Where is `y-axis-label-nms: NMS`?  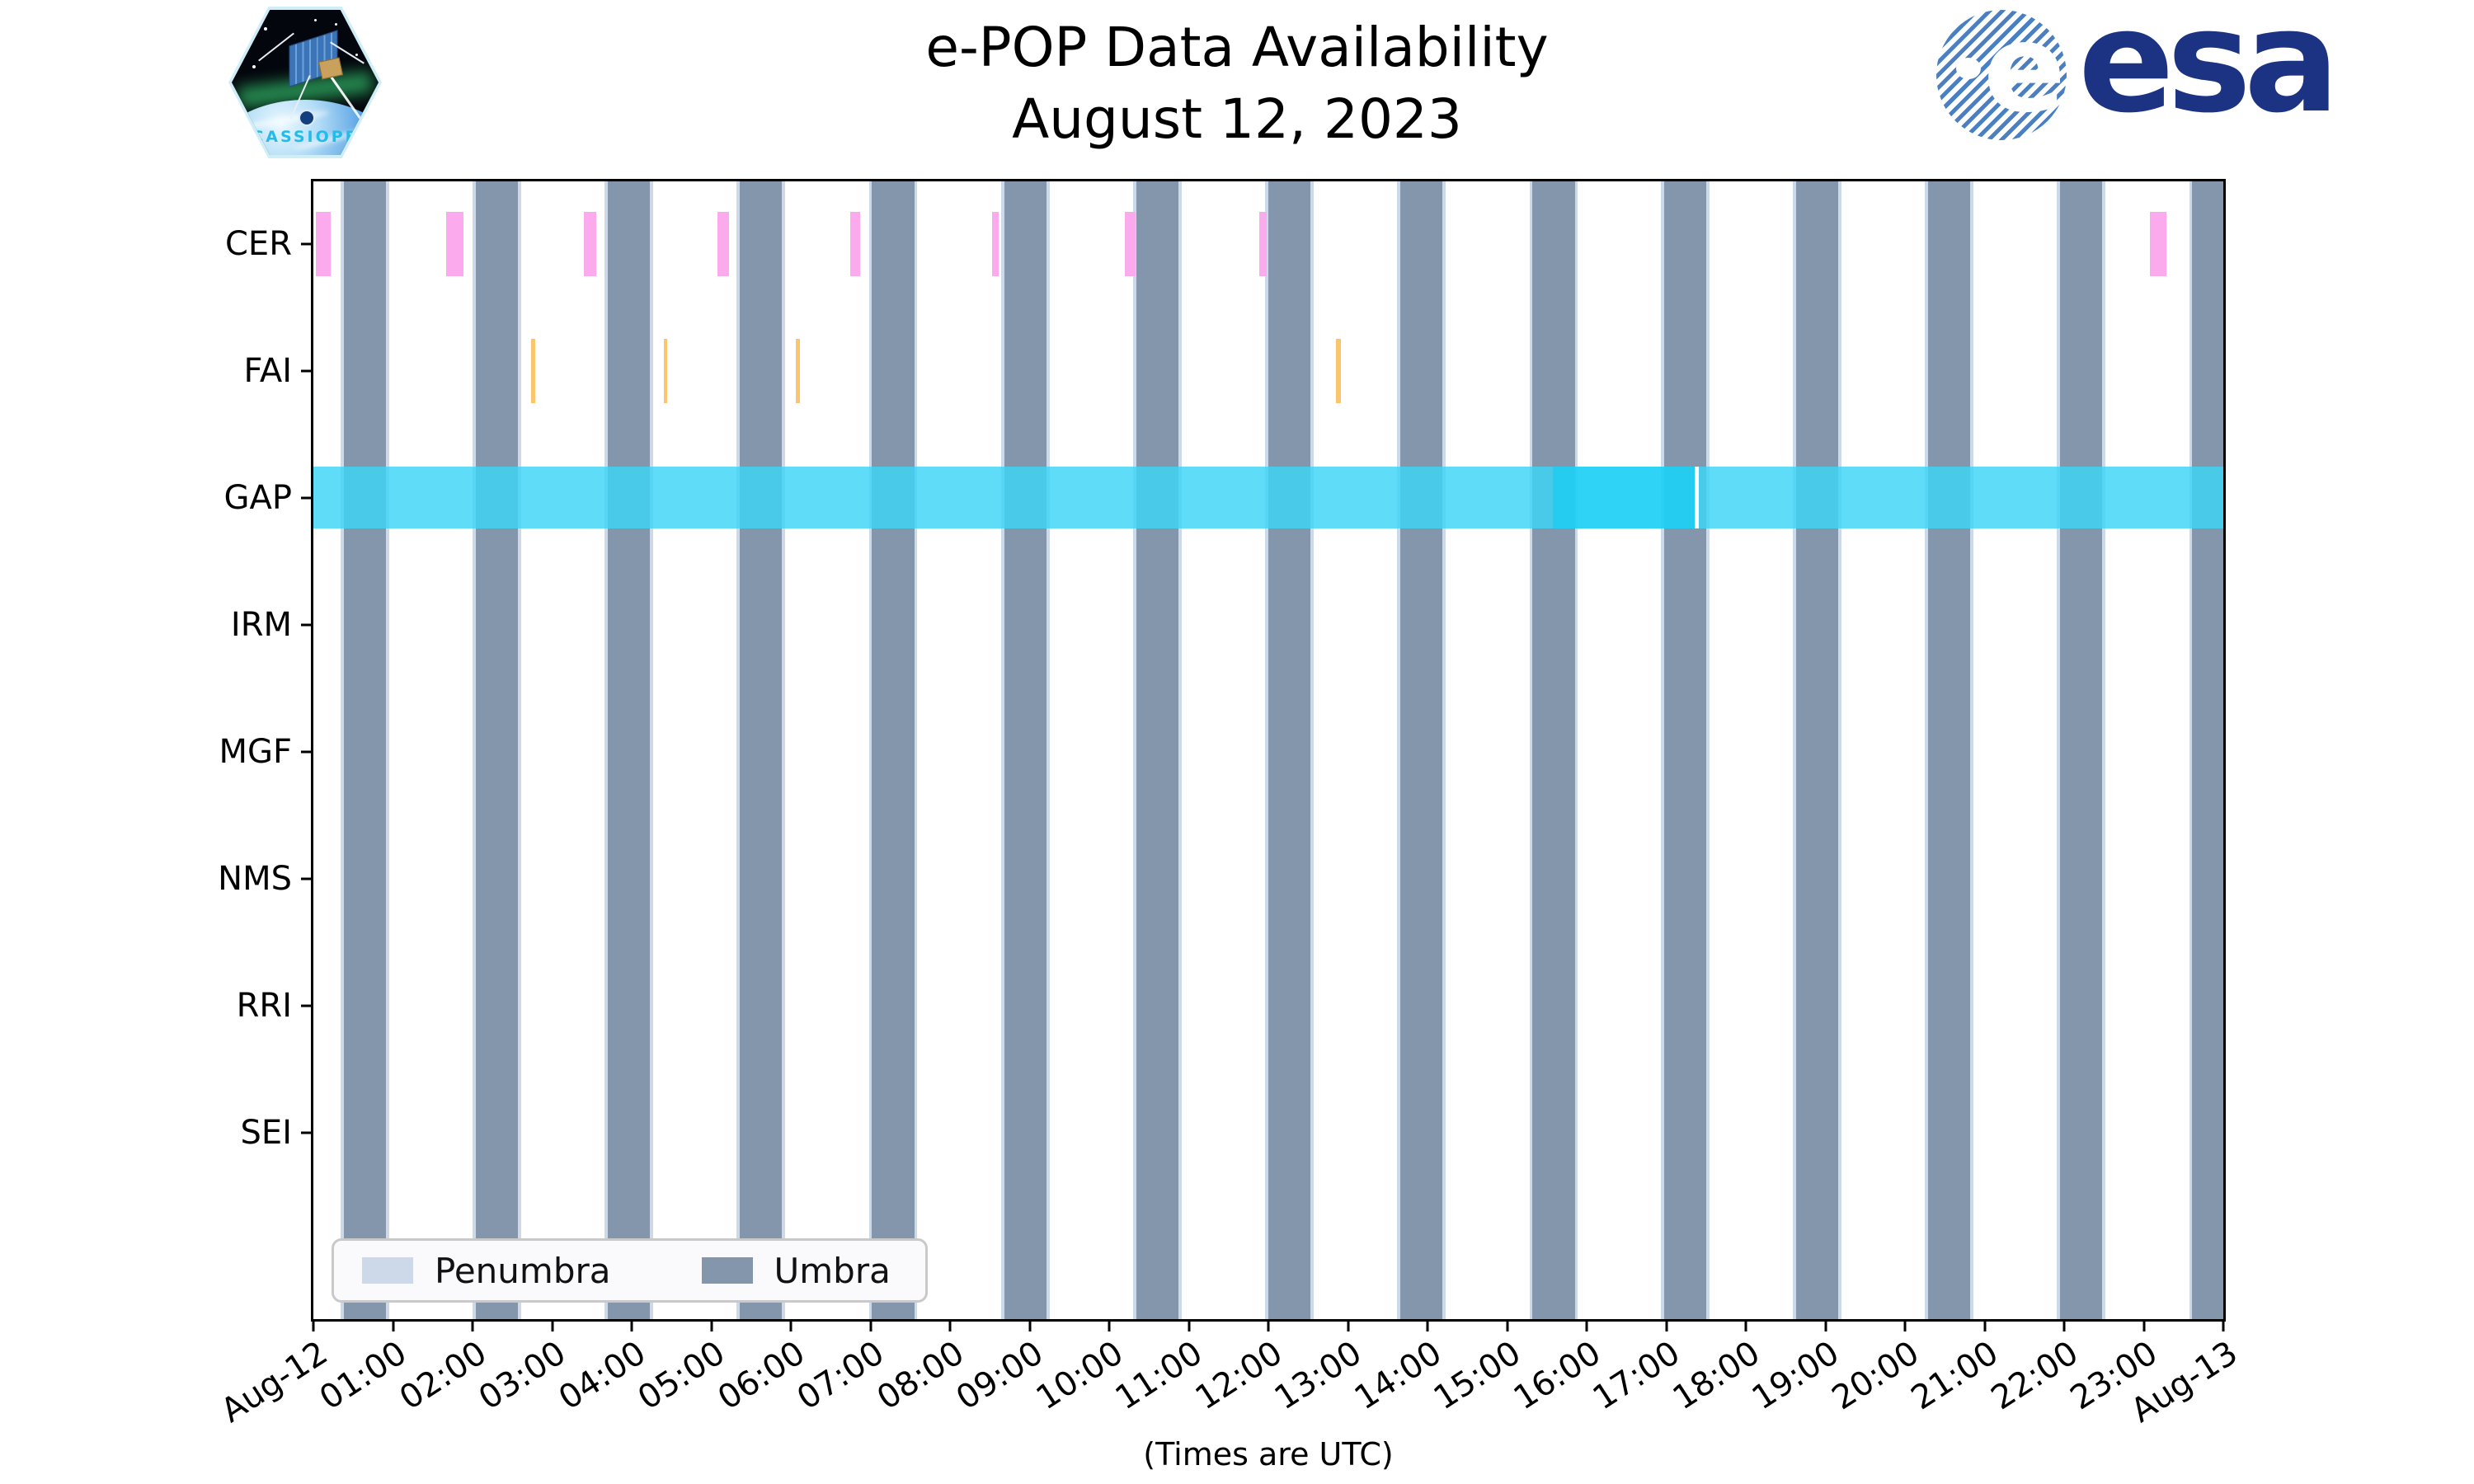
y-axis-label-nms: NMS is located at coordinates (255, 879).